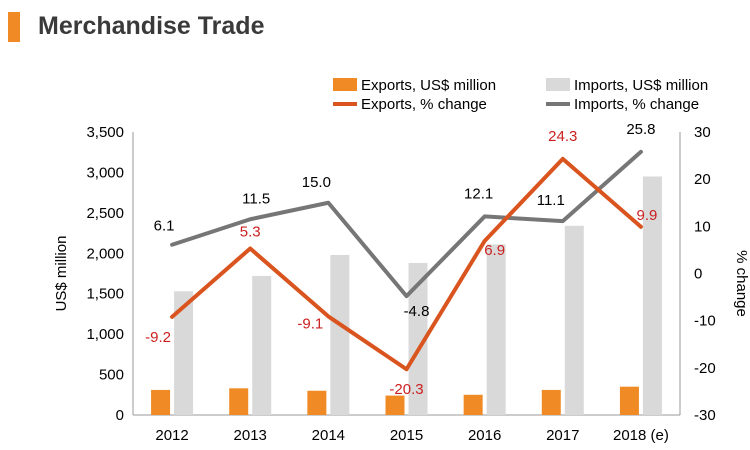  What do you see at coordinates (250, 435) in the screenshot?
I see `x-tick-label: 2013` at bounding box center [250, 435].